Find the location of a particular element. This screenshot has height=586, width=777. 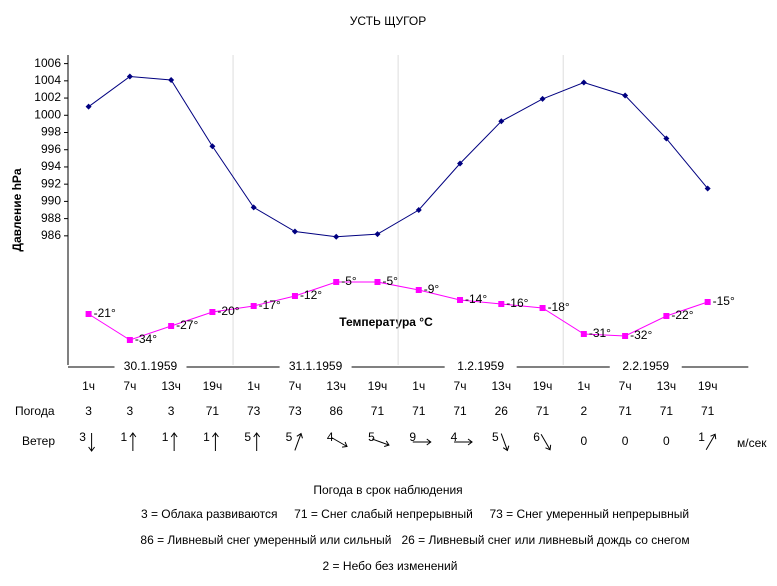

wind-speed: 6 is located at coordinates (536, 437).